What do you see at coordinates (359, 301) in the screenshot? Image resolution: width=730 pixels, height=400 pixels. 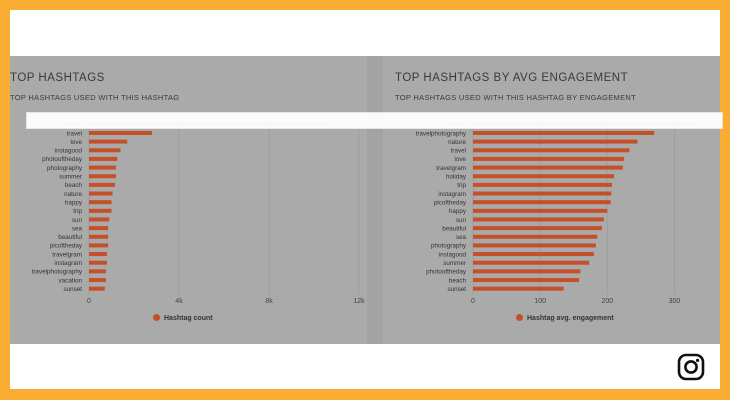 I see `x-tick-label: 12k` at bounding box center [359, 301].